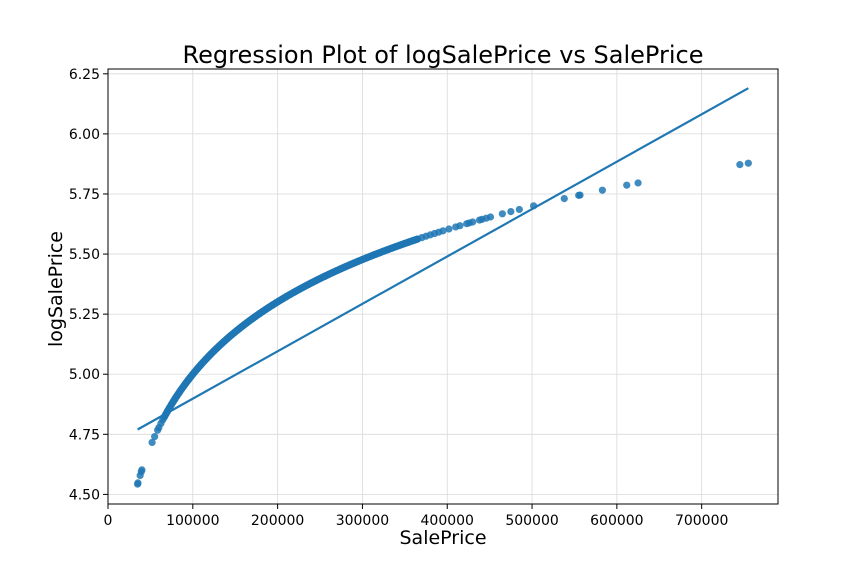 This screenshot has height=576, width=864. Describe the element at coordinates (84, 315) in the screenshot. I see `y-tick-label-3: 5.25` at that location.